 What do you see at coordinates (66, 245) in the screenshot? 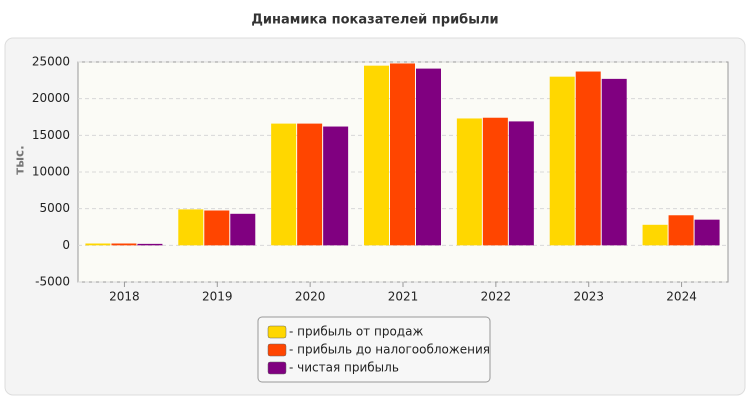
I see `y-tick-label: 0` at bounding box center [66, 245].